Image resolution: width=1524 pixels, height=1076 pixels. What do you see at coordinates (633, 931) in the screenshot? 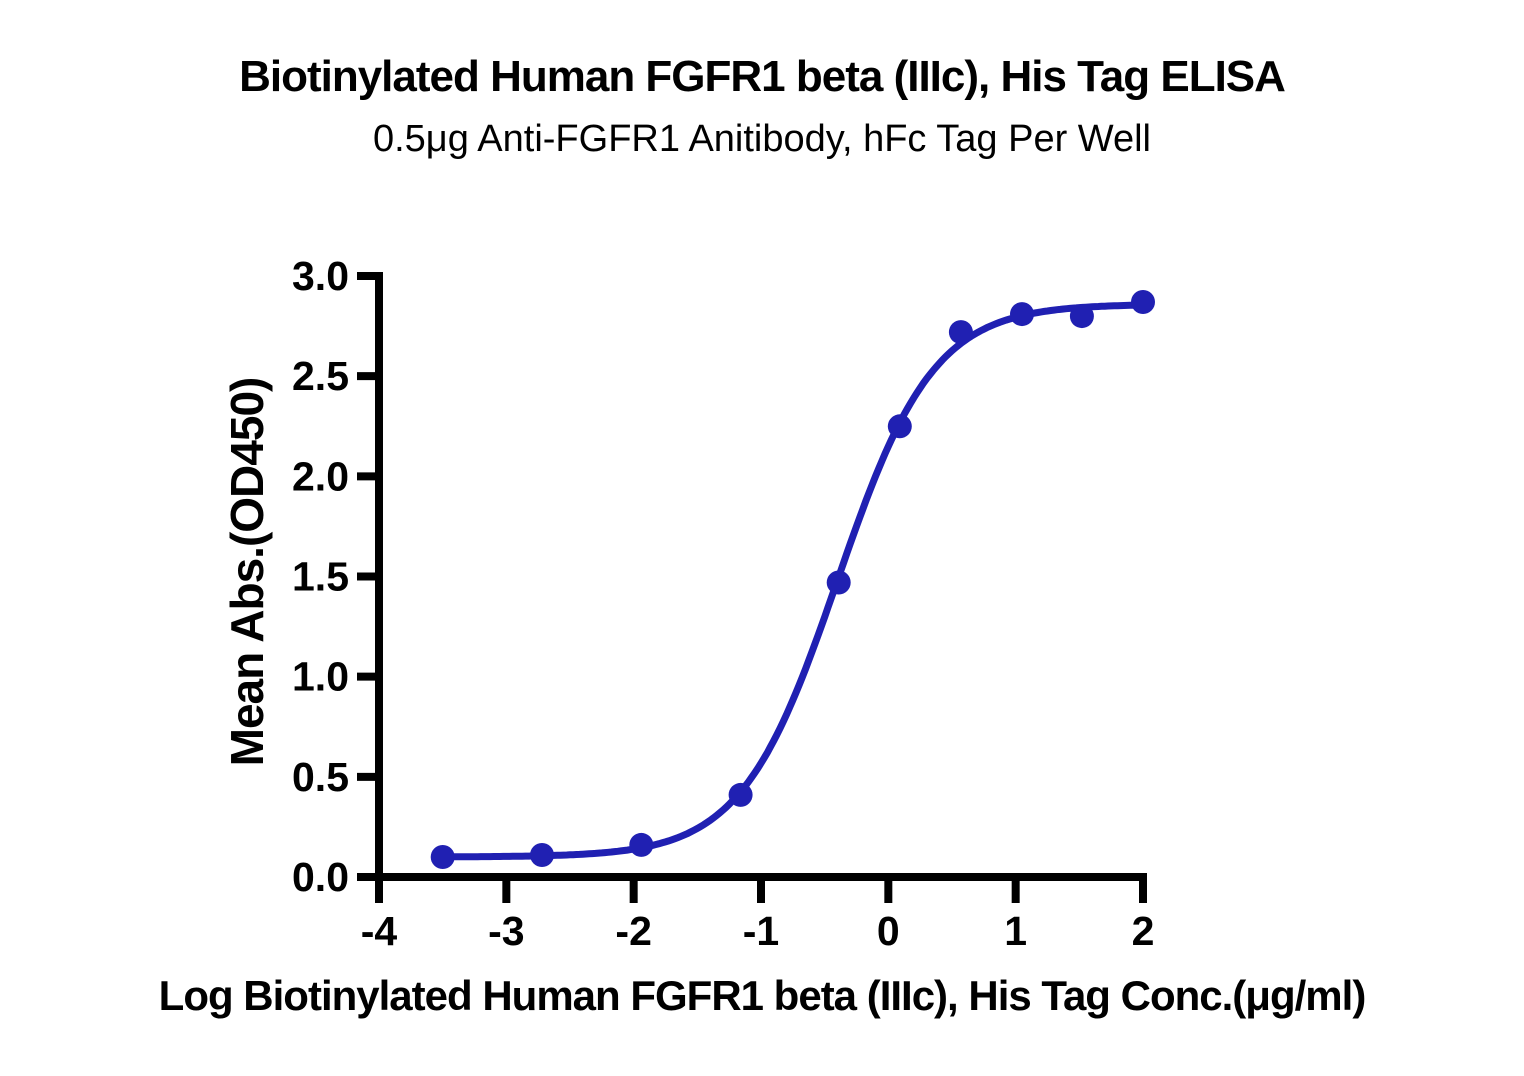
I see `x-tick-label: -2` at bounding box center [633, 931].